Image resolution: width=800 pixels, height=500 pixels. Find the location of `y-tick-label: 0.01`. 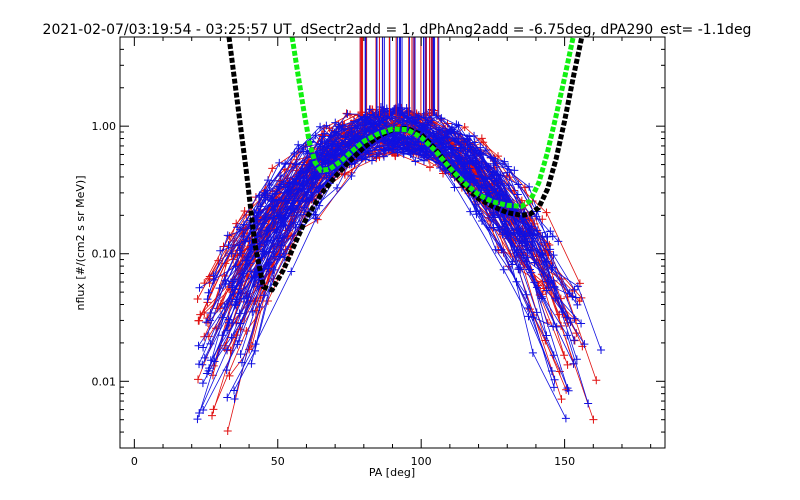

y-tick-label: 0.01 is located at coordinates (104, 381).